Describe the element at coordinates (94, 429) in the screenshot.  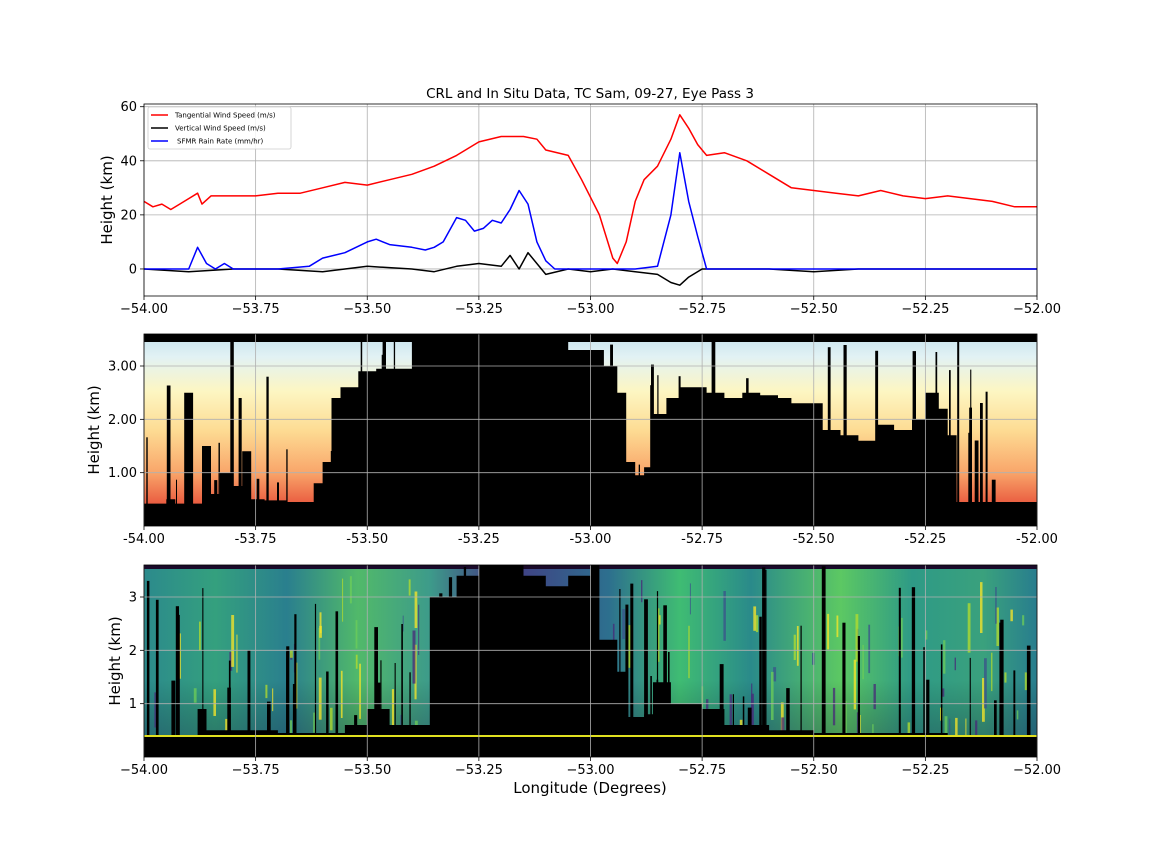
I see `crl-heatmap-y-label: Height (km)` at that location.